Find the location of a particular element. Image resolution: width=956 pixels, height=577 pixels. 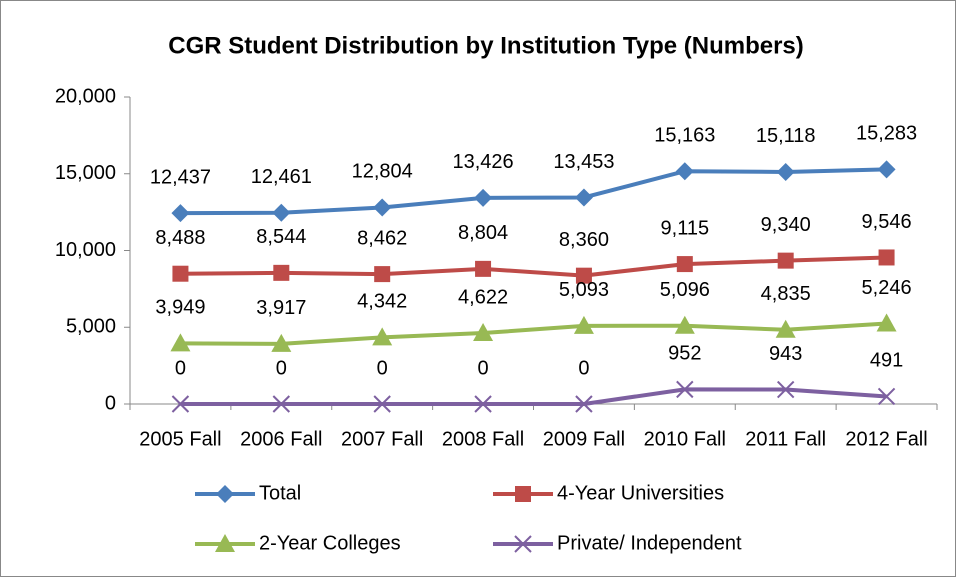

x-tick-label: 2007 Fall is located at coordinates (382, 439).